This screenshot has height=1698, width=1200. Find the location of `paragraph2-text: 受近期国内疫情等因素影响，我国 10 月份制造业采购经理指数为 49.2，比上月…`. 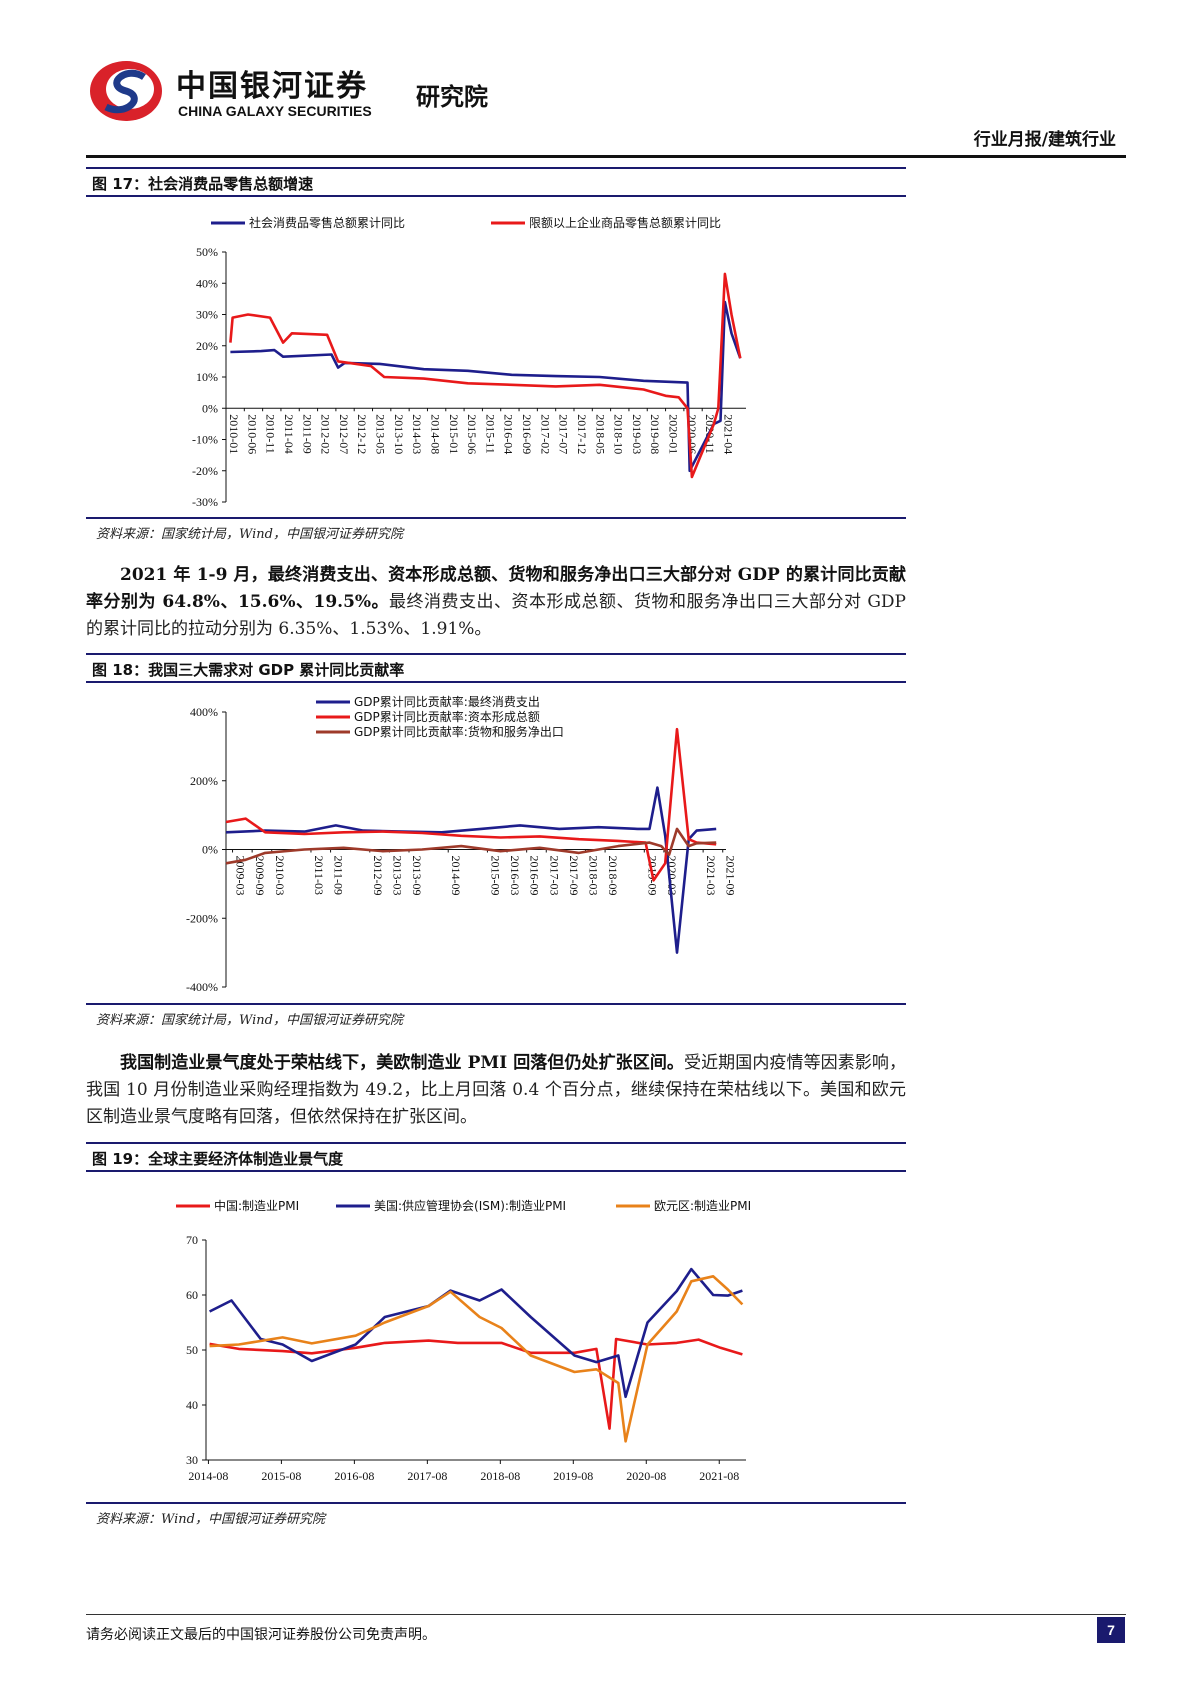

paragraph2-text: 受近期国内疫情等因素影响，我国 10 月份制造业采购经理指数为 49.2，比上月… is located at coordinates (496, 1090).